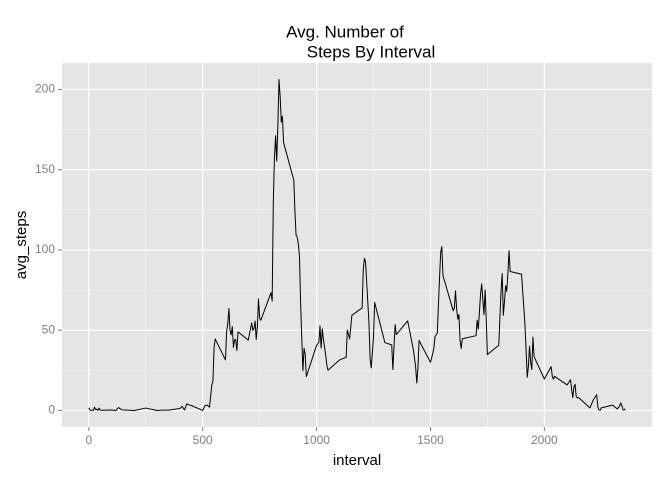 The height and width of the screenshot is (480, 672). What do you see at coordinates (45, 89) in the screenshot?
I see `y-tick-label: 200` at bounding box center [45, 89].